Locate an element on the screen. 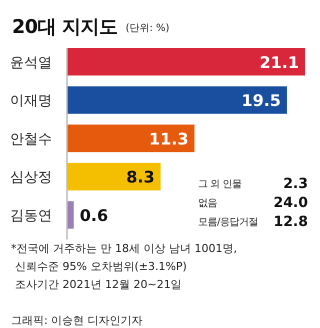 This screenshot has width=320, height=328. data-label: 0.6 is located at coordinates (94, 215).